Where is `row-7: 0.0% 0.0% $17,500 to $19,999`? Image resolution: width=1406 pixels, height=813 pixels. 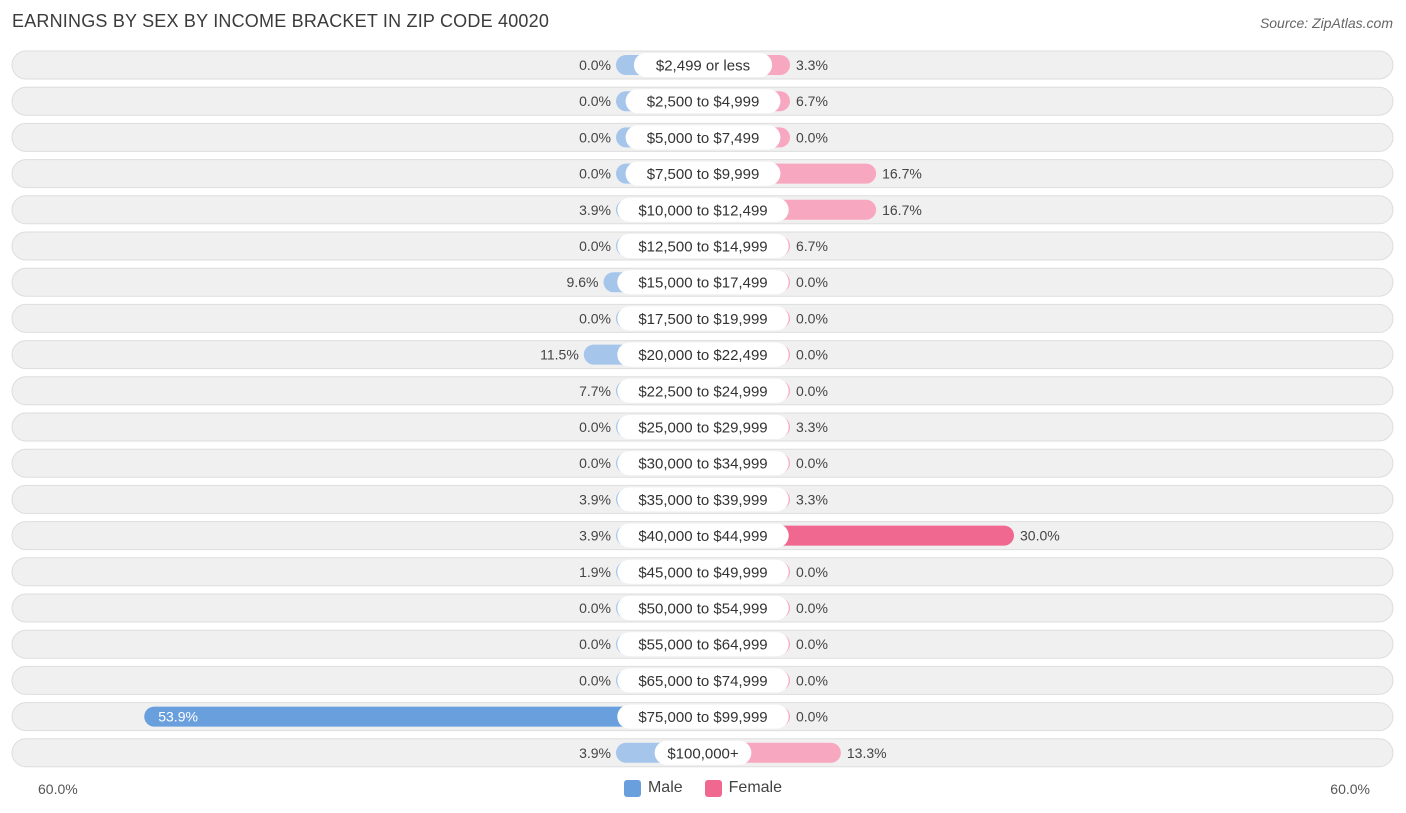
row-7: 0.0% 0.0% $17,500 to $19,999 is located at coordinates (702, 318).